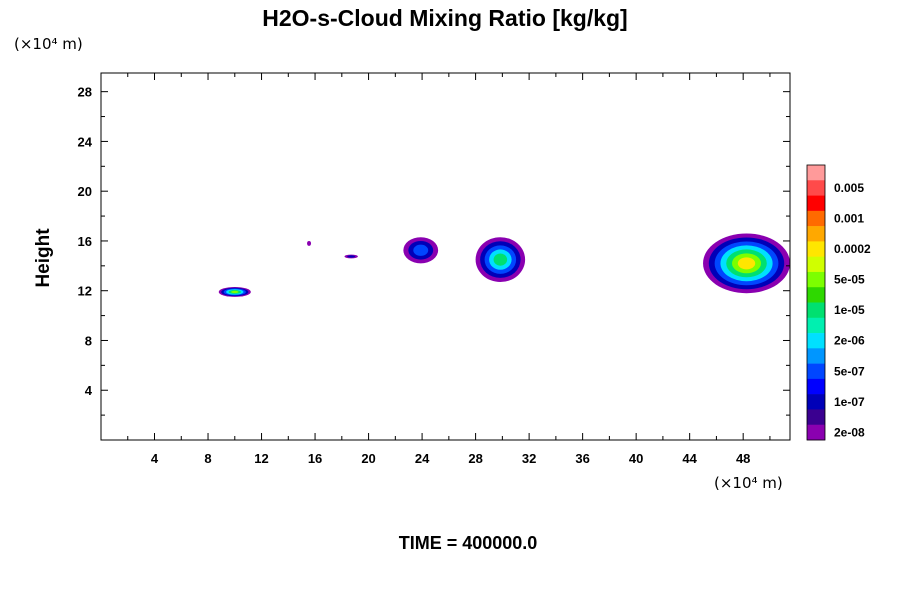  What do you see at coordinates (849, 402) in the screenshot?
I see `colorbar-label: 1e-07` at bounding box center [849, 402].